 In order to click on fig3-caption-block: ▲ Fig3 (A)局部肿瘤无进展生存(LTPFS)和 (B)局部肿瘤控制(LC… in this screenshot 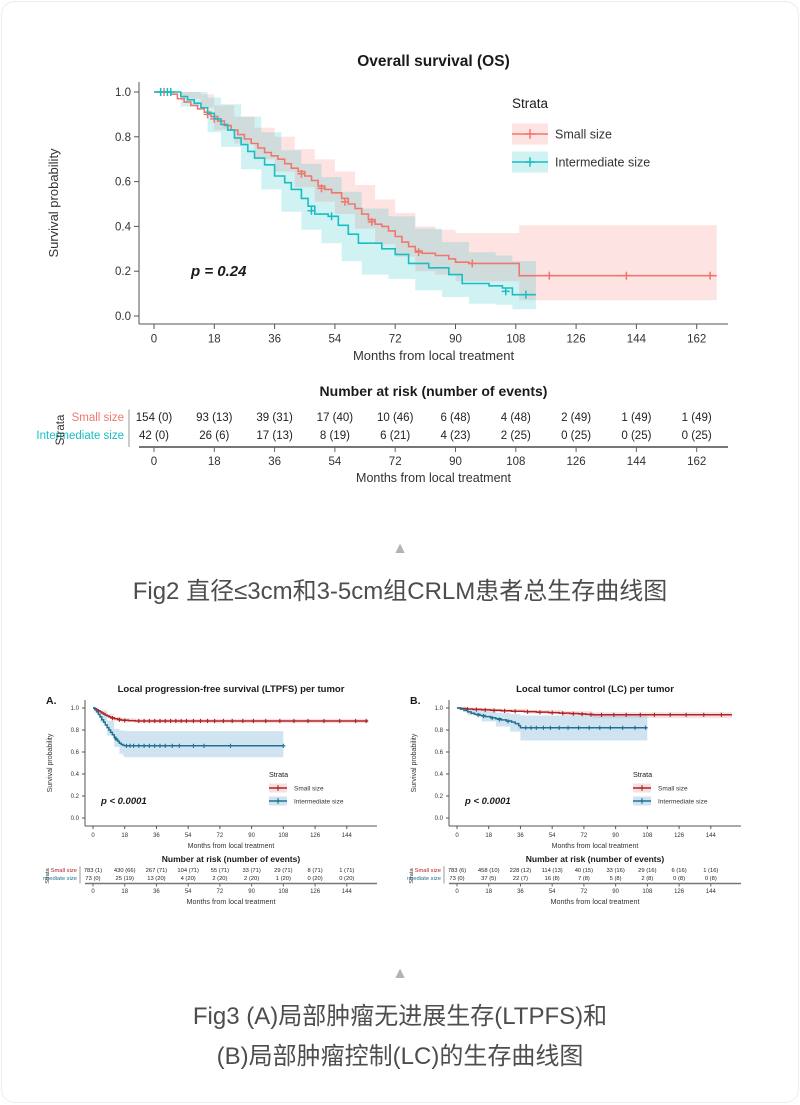, I will do `click(400, 1020)`.